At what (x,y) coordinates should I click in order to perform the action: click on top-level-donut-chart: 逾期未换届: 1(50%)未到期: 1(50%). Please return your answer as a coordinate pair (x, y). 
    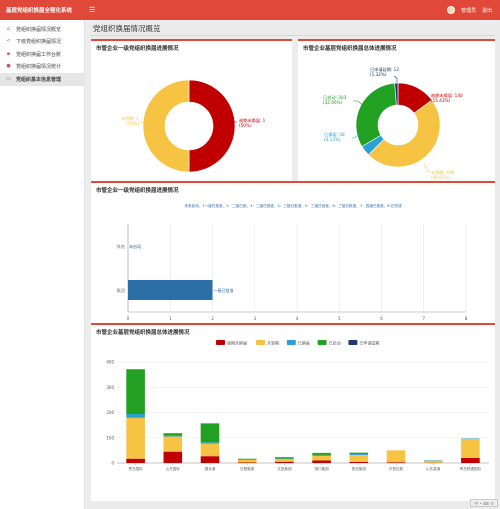
    Looking at the image, I should click on (193, 126).